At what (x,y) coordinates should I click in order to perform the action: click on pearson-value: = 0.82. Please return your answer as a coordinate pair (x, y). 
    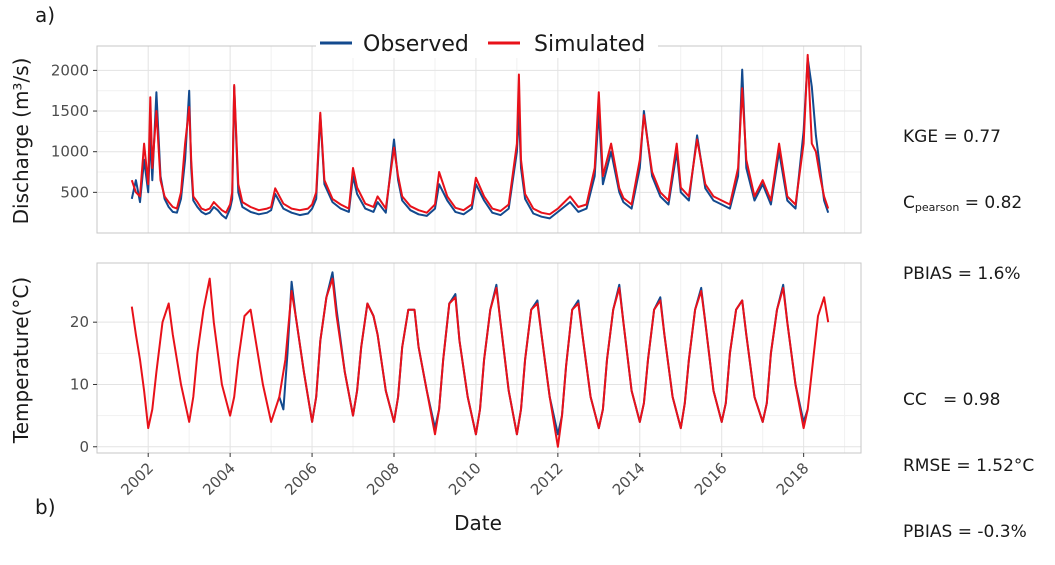
    Looking at the image, I should click on (991, 203).